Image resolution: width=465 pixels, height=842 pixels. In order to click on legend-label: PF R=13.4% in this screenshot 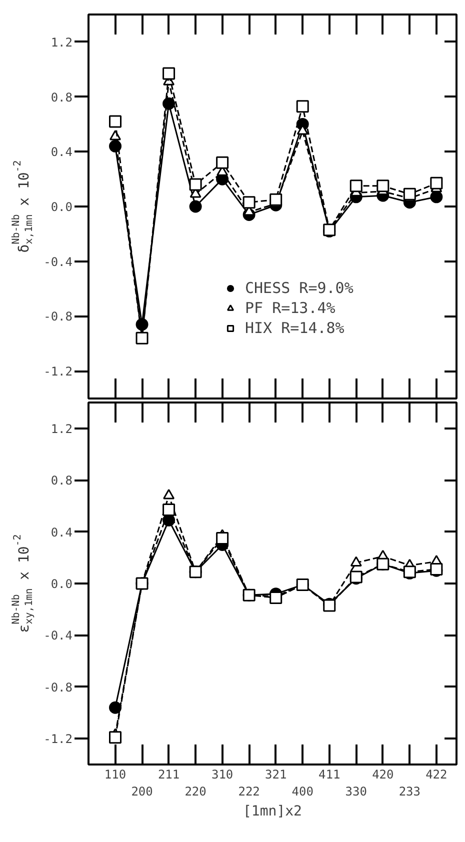, I will do `click(290, 308)`.